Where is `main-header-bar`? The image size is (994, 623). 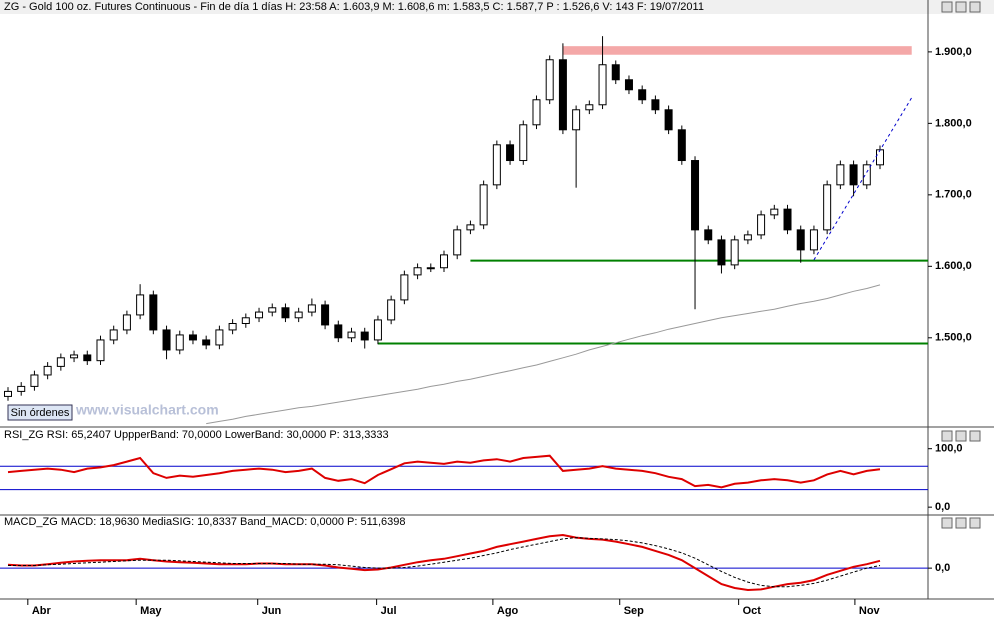
main-header-bar is located at coordinates (497, 7).